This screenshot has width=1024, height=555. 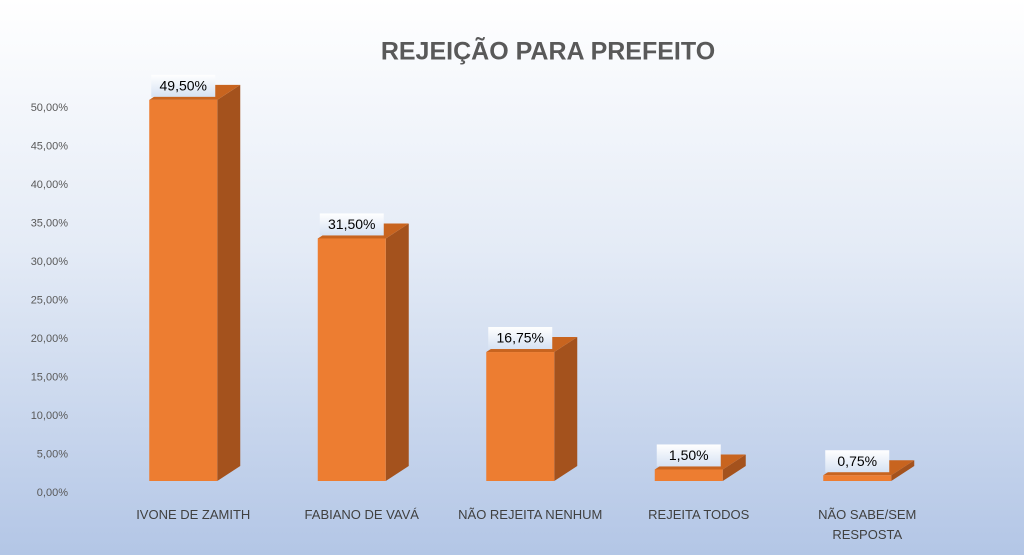 I want to click on value-label: 1,50%, so click(x=689, y=455).